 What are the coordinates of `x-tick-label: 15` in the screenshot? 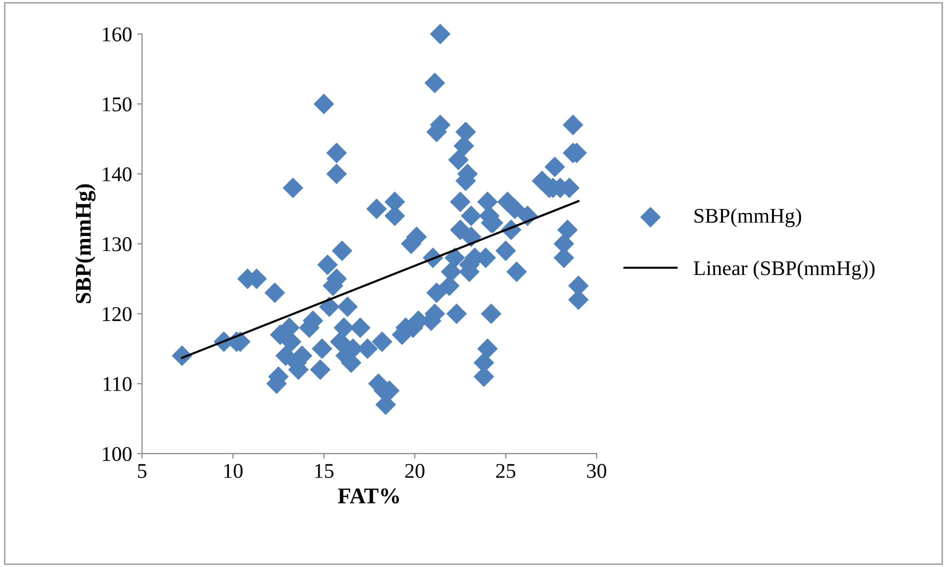 It's located at (324, 471).